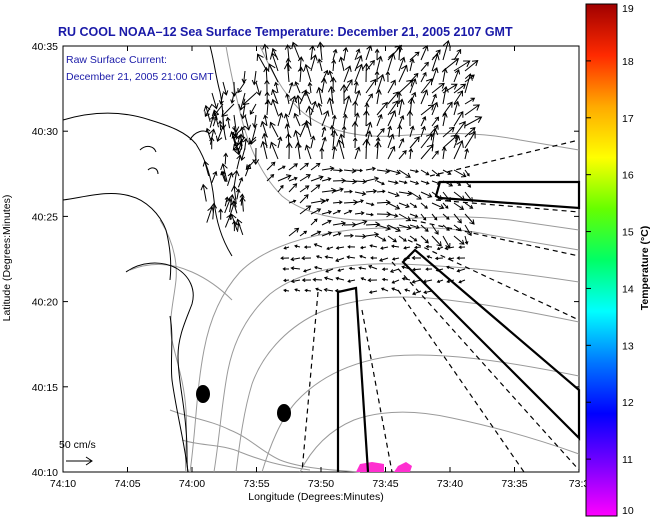  Describe the element at coordinates (628, 289) in the screenshot. I see `colorbar-tick-label: 14` at that location.